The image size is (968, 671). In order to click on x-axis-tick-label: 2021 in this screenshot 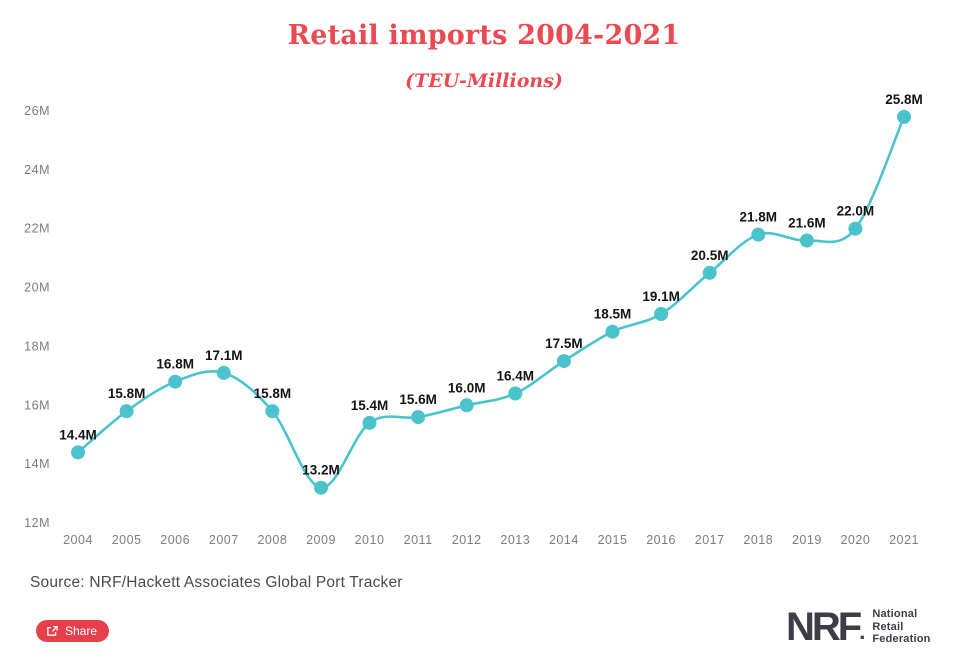, I will do `click(904, 540)`.